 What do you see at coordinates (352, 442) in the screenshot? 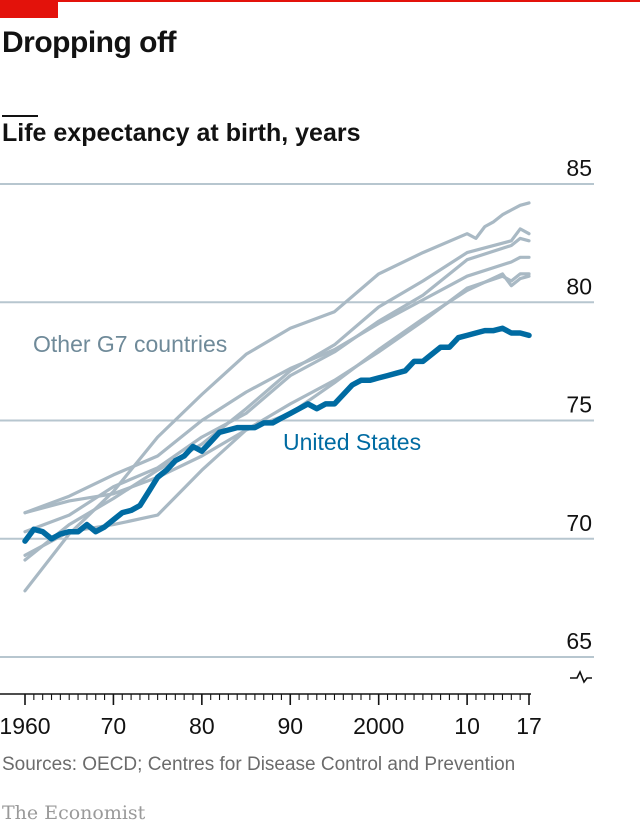
I see `us-annotation: United States` at bounding box center [352, 442].